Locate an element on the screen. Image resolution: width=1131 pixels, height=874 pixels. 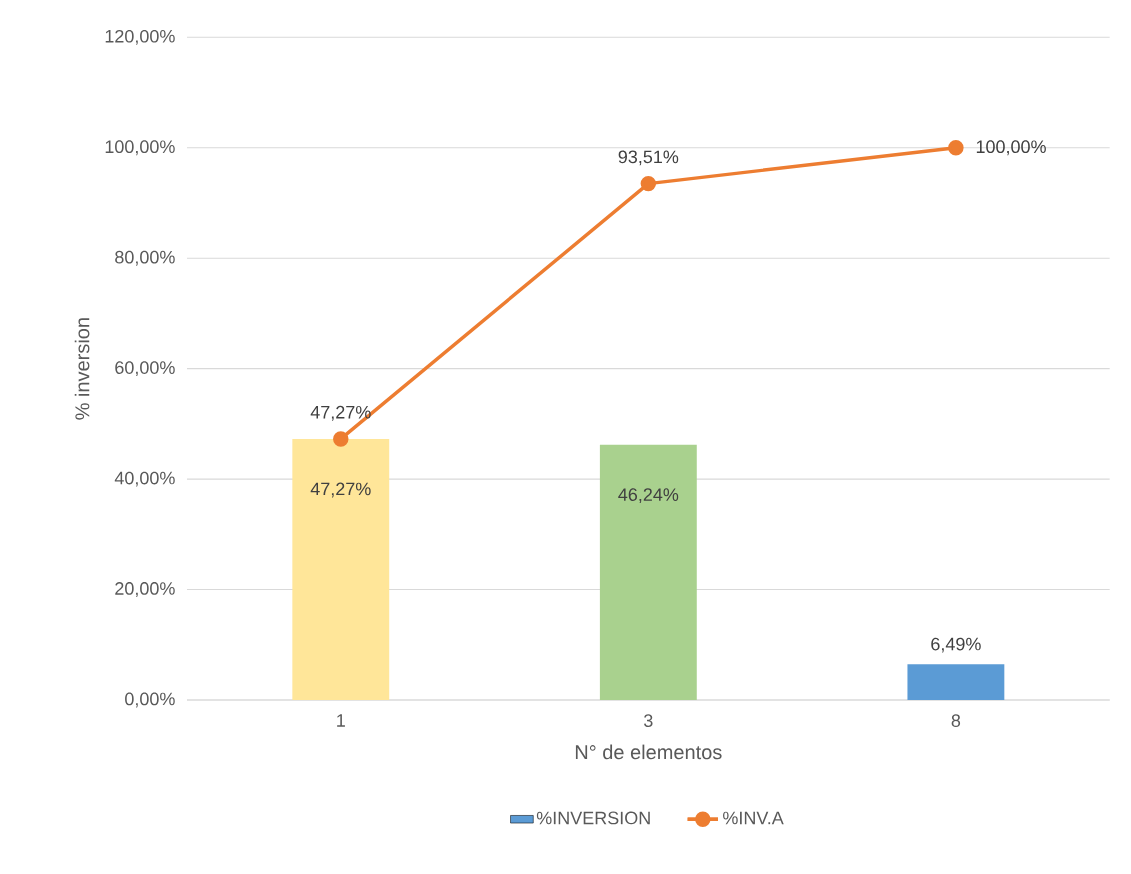
y-tick-label: 60,00% is located at coordinates (145, 369).